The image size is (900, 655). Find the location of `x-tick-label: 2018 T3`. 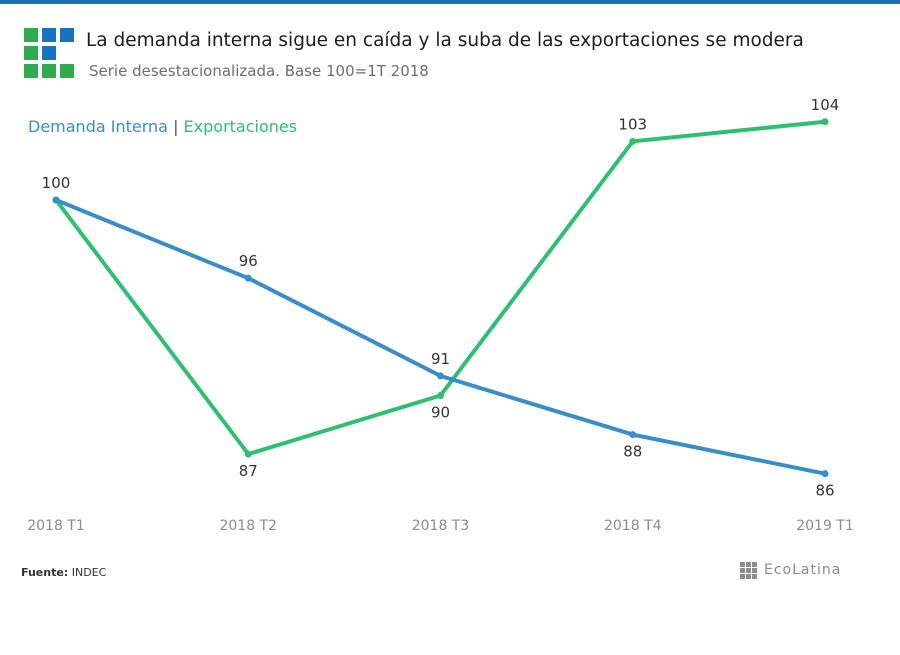

x-tick-label: 2018 T3 is located at coordinates (441, 526).